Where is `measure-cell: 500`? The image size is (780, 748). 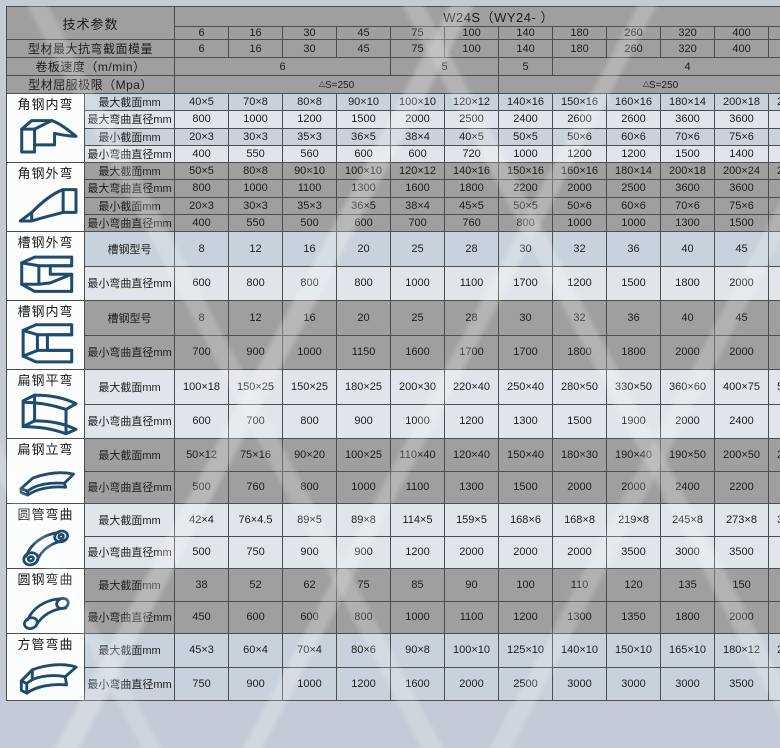 measure-cell: 500 is located at coordinates (310, 222).